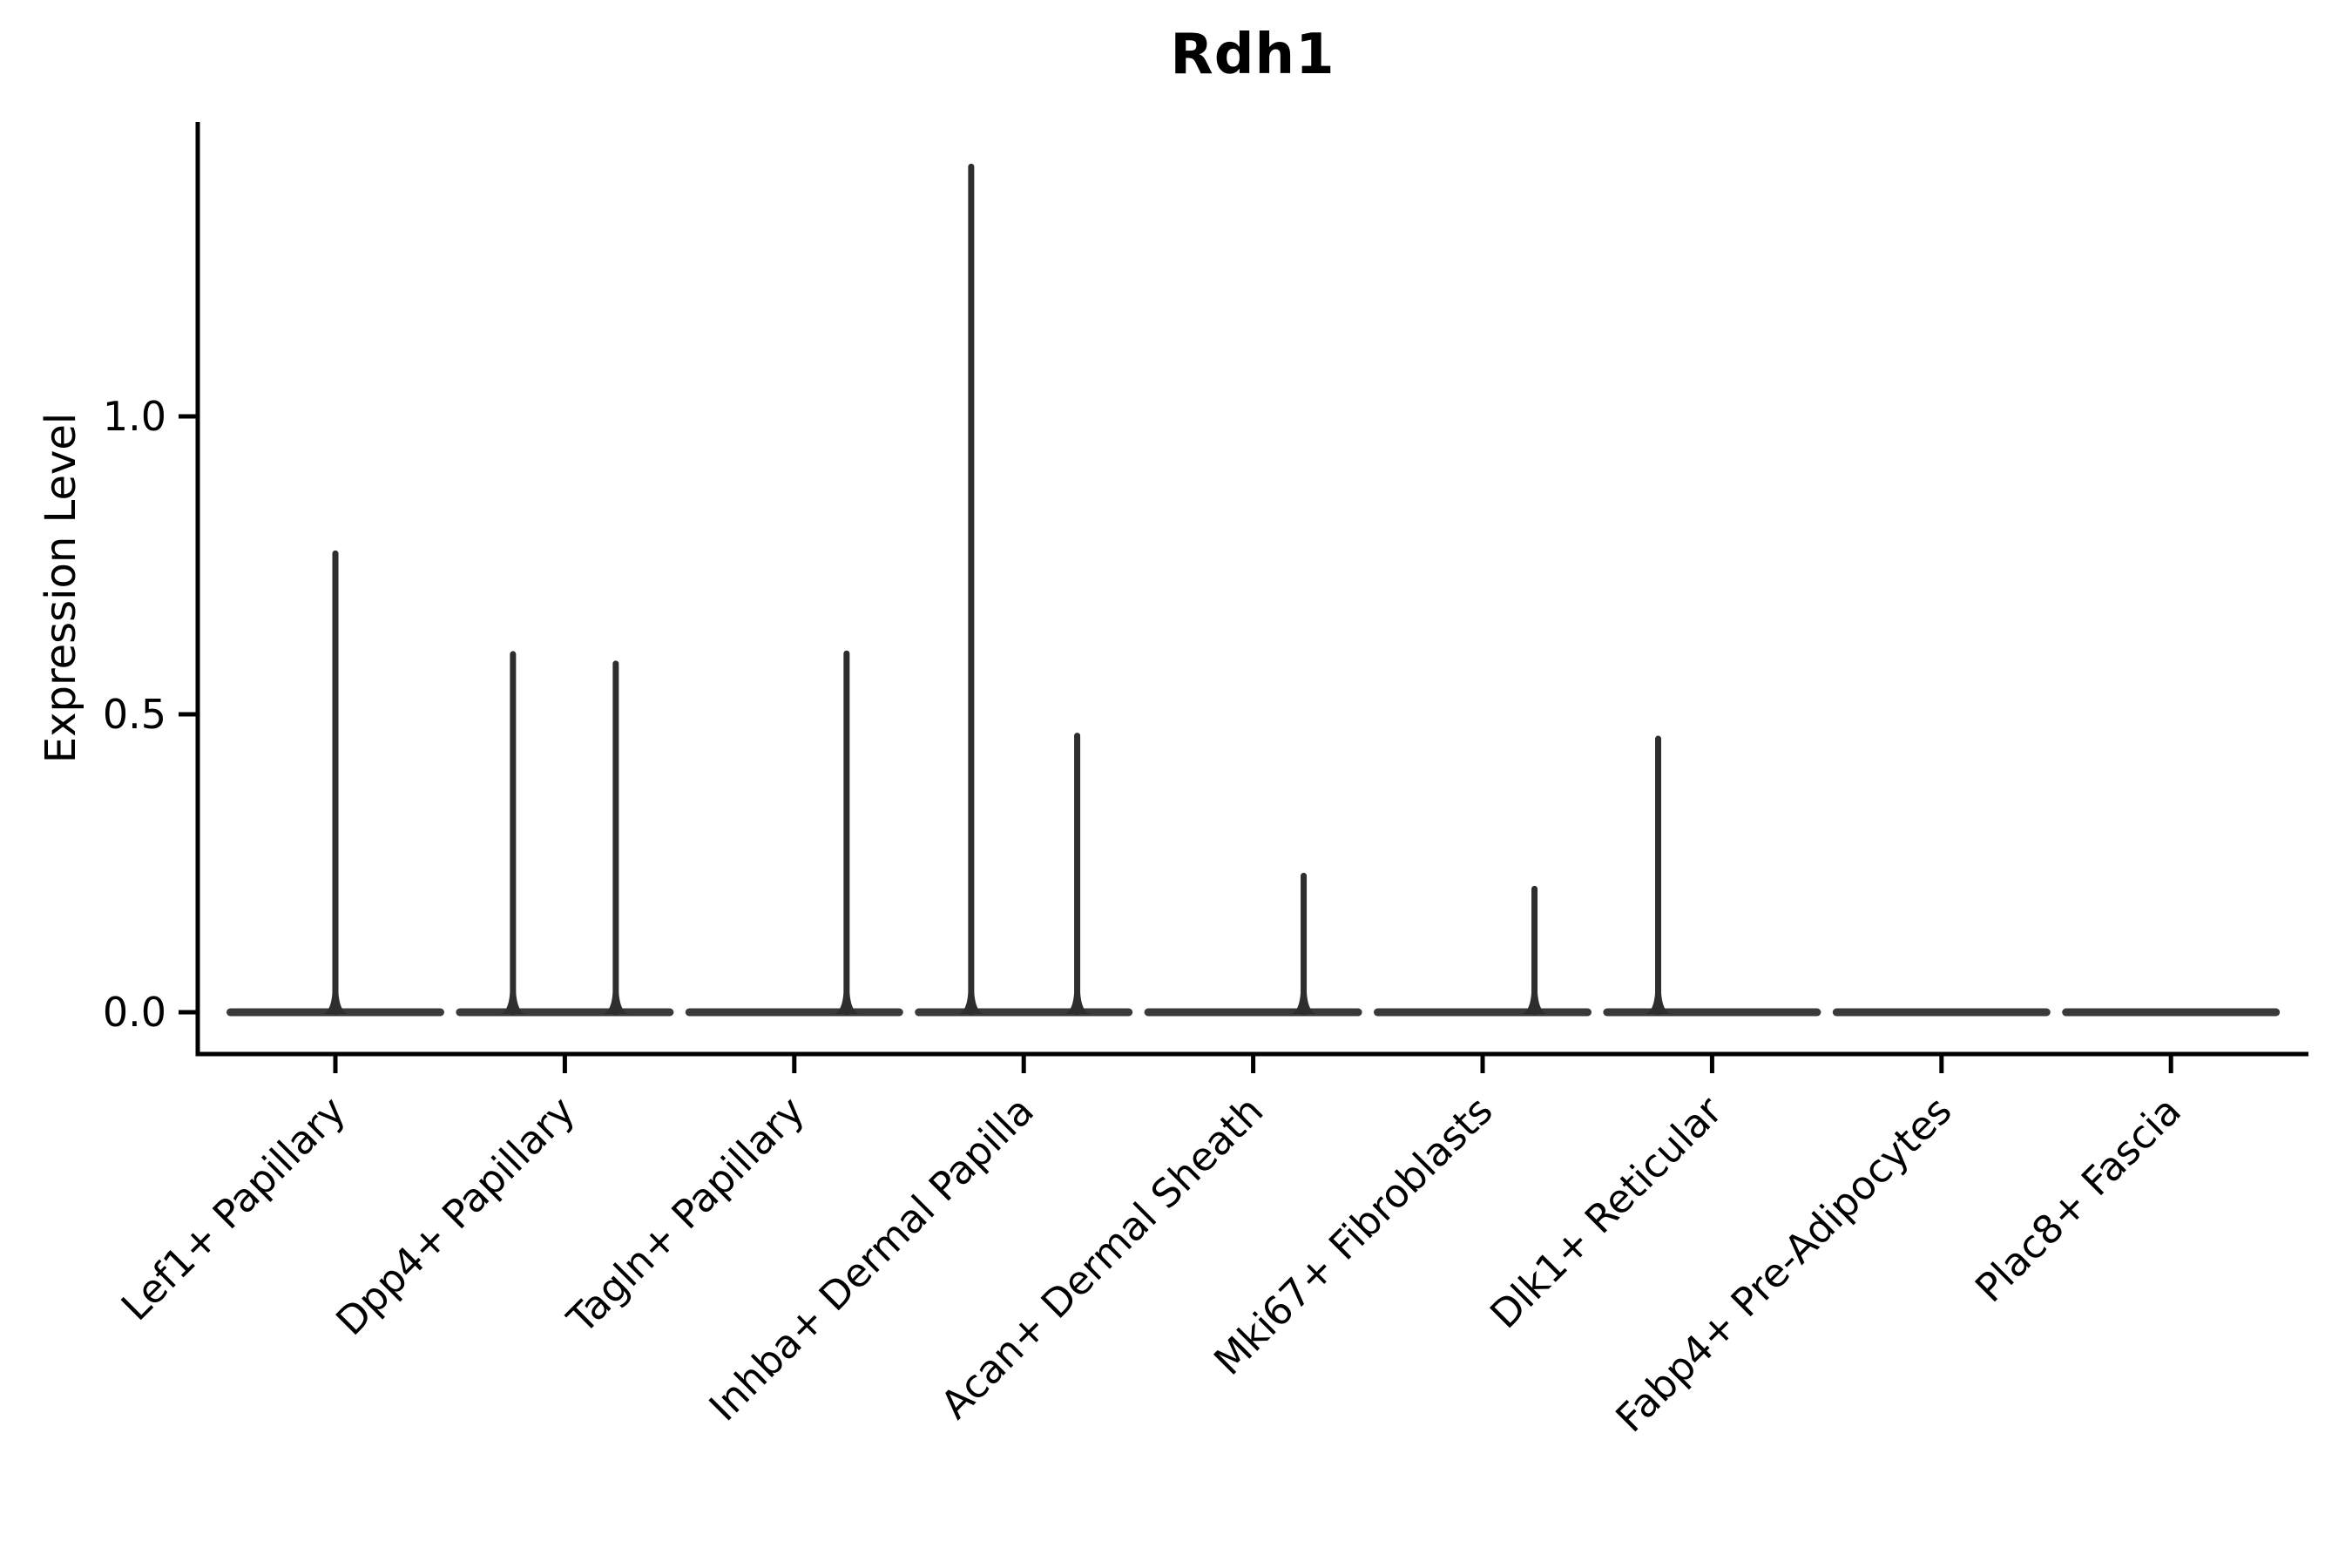 The image size is (2352, 1568). I want to click on x-tick-label: Lef1+ Papillary, so click(233, 1208).